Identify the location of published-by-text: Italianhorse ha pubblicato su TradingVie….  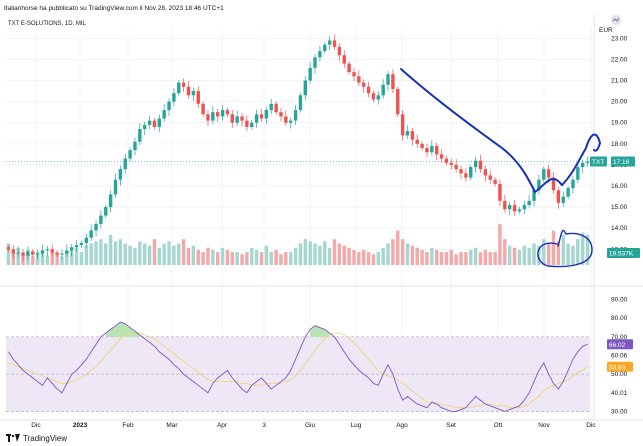
(114, 8).